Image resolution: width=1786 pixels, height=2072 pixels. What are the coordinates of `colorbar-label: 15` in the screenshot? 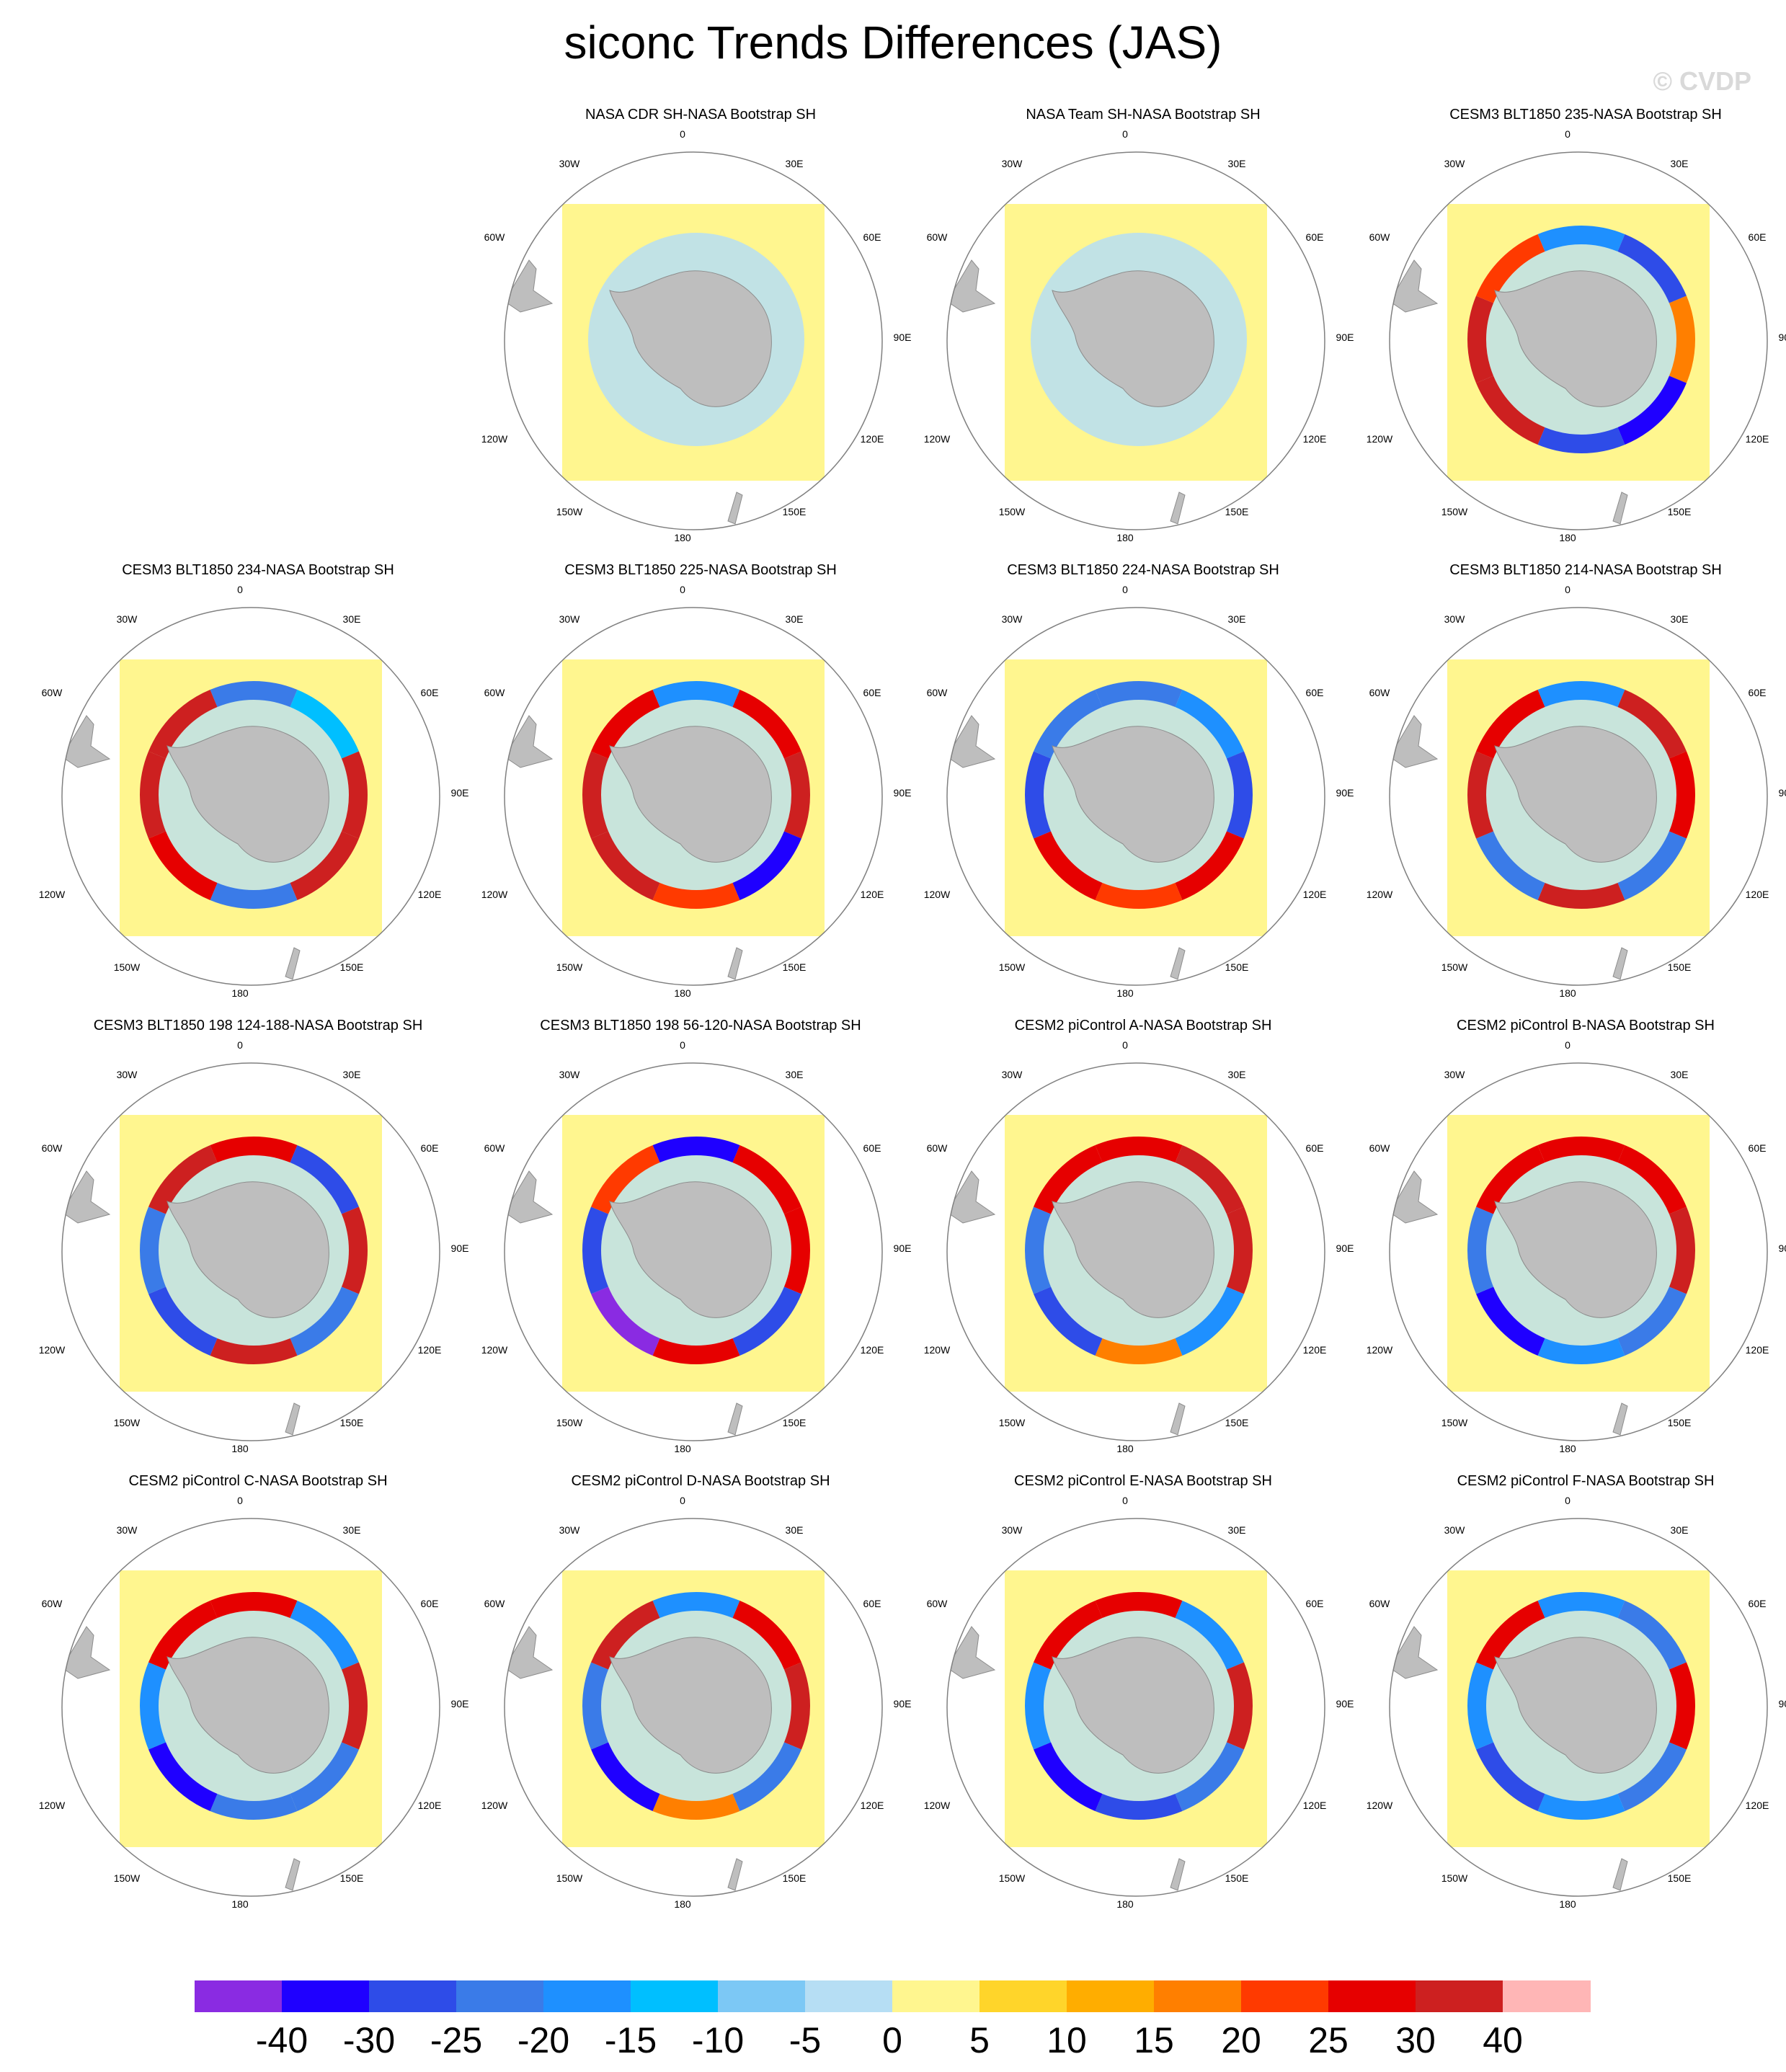 It's located at (1154, 2040).